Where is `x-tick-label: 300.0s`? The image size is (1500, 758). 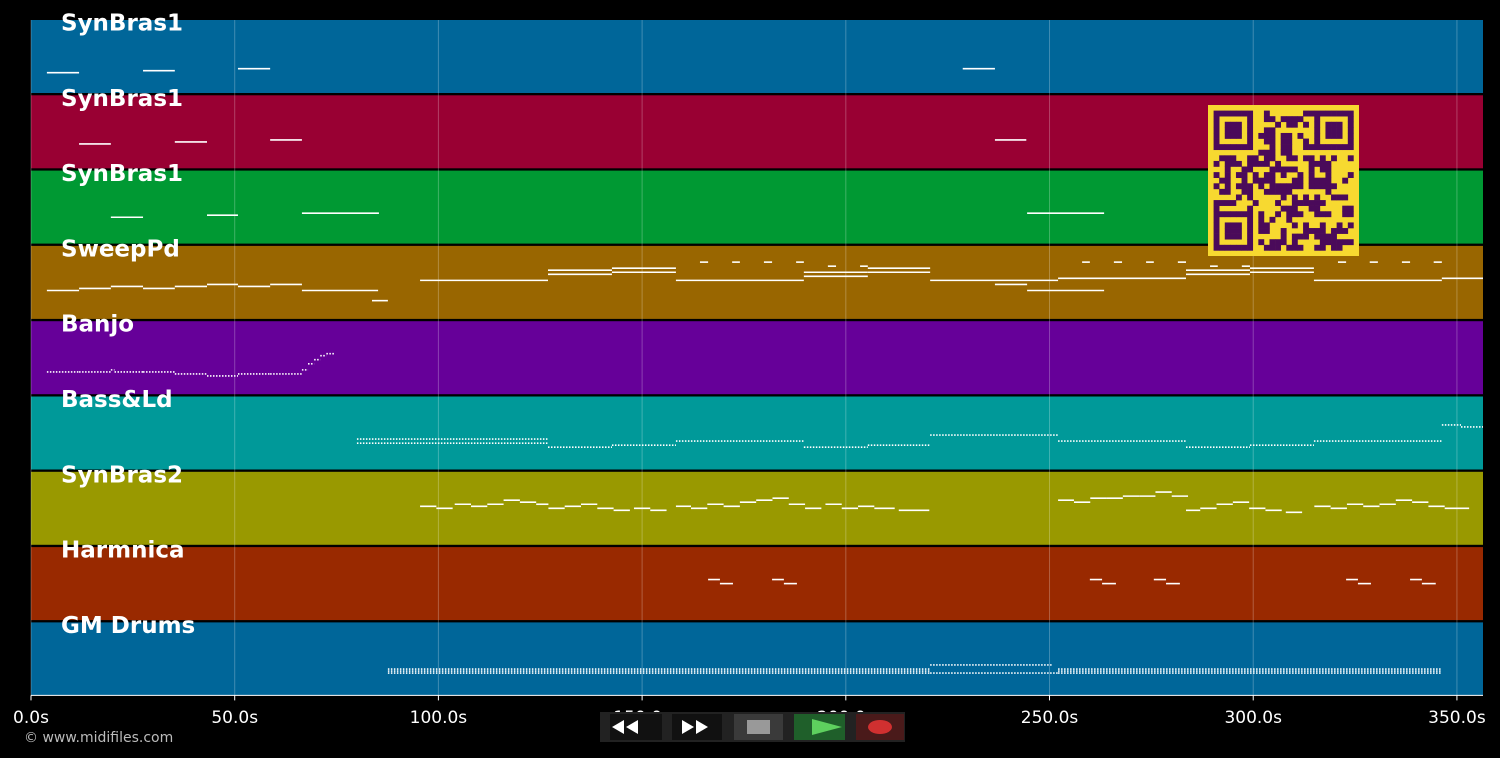 x-tick-label: 300.0s is located at coordinates (1253, 718).